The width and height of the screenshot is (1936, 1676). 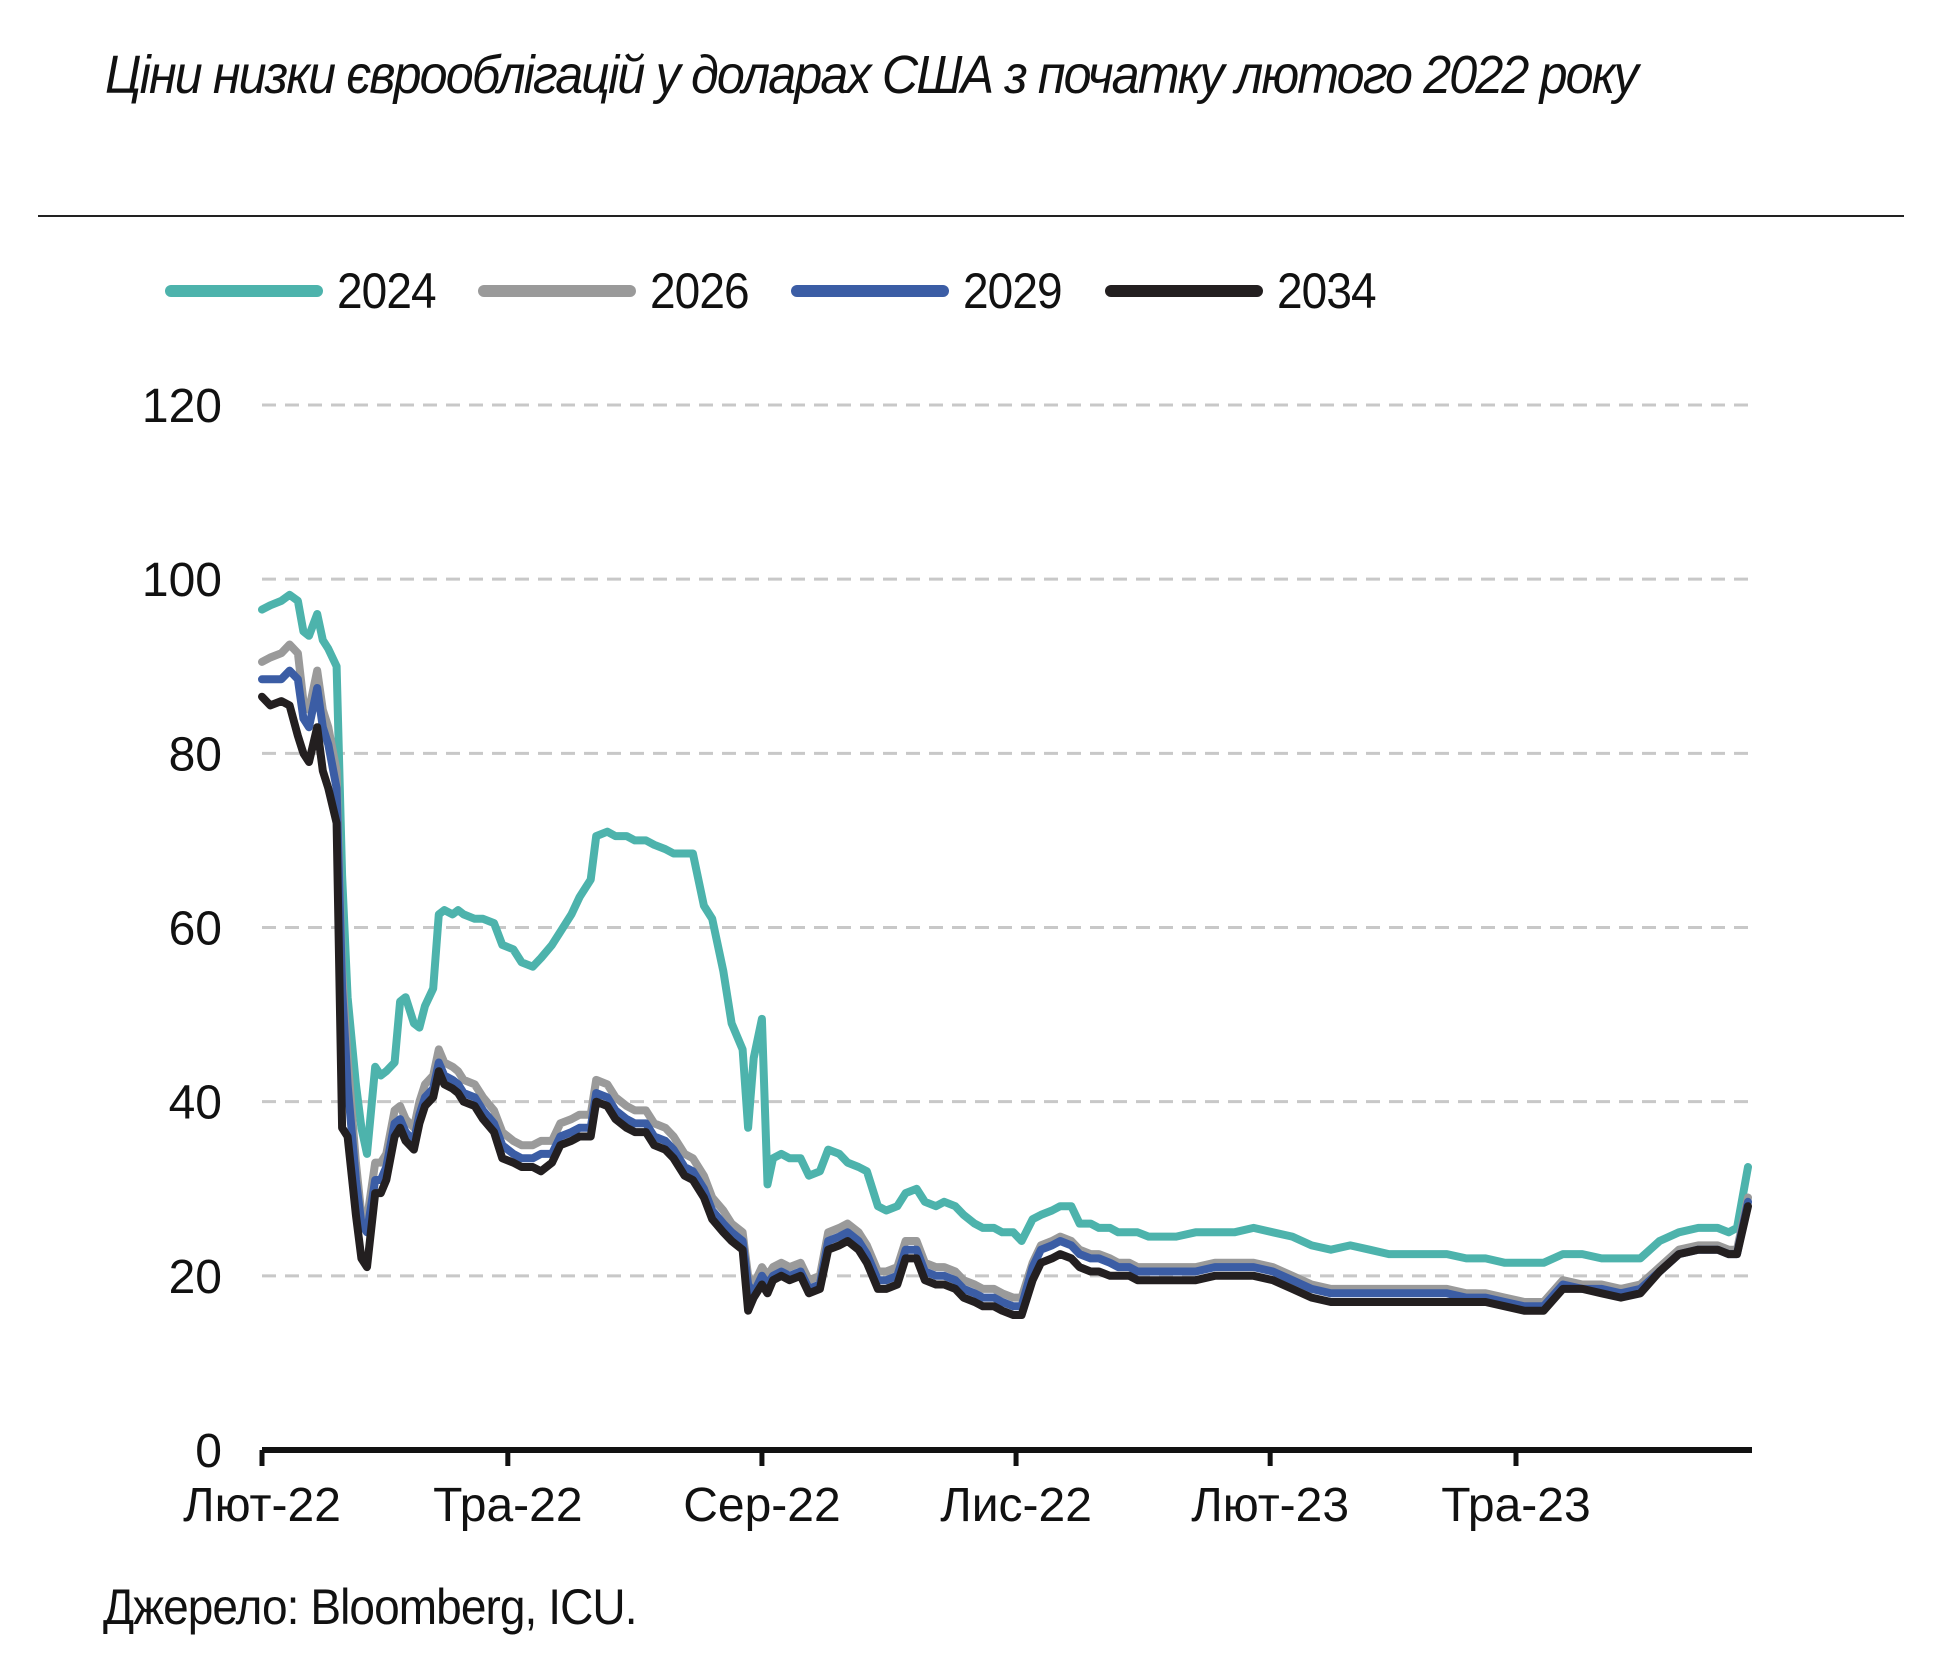 What do you see at coordinates (1515, 1505) in the screenshot?
I see `x-tick-label: Тра-23` at bounding box center [1515, 1505].